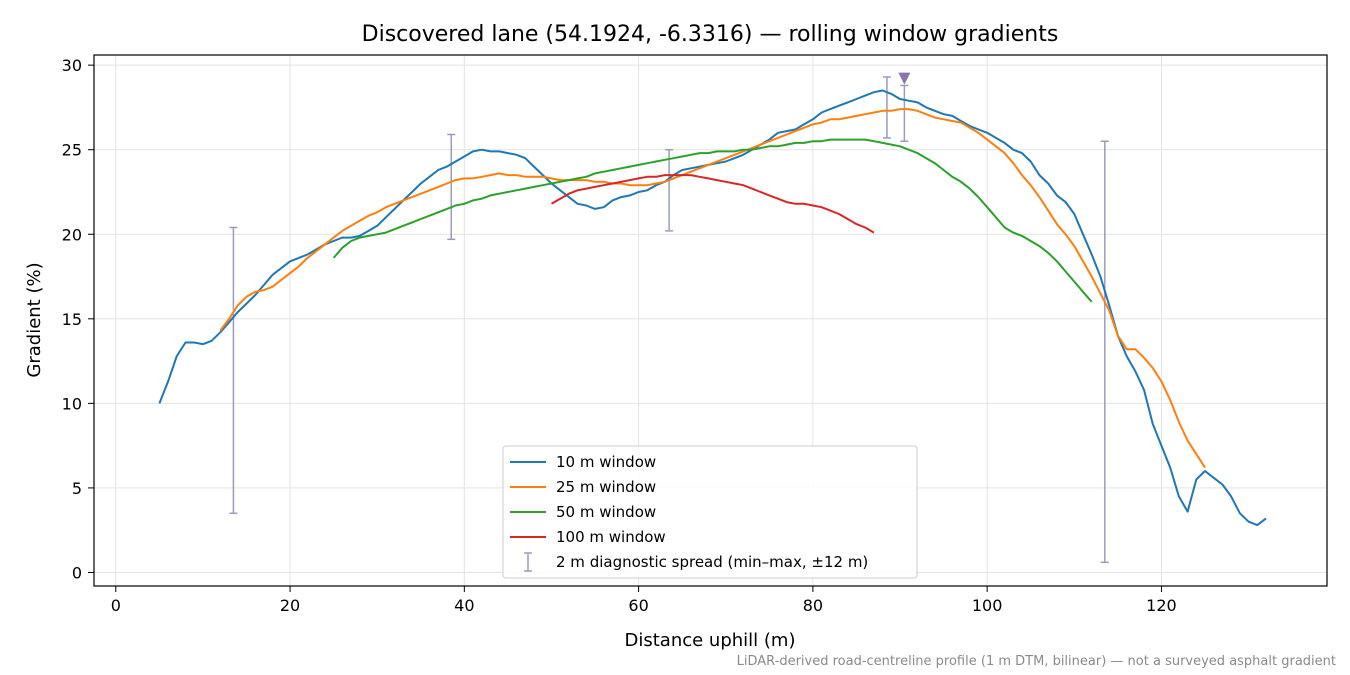  What do you see at coordinates (72, 403) in the screenshot?
I see `y-tick-label: 10` at bounding box center [72, 403].